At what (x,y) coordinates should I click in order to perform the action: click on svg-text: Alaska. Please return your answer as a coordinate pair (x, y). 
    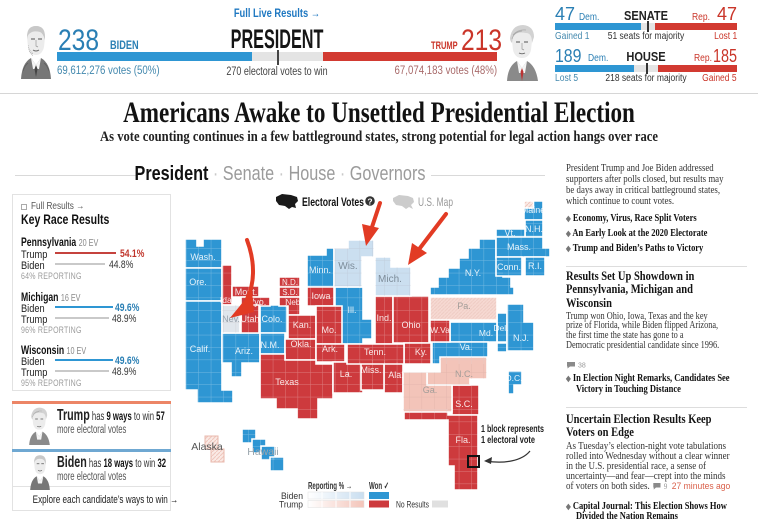
    Looking at the image, I should click on (207, 447).